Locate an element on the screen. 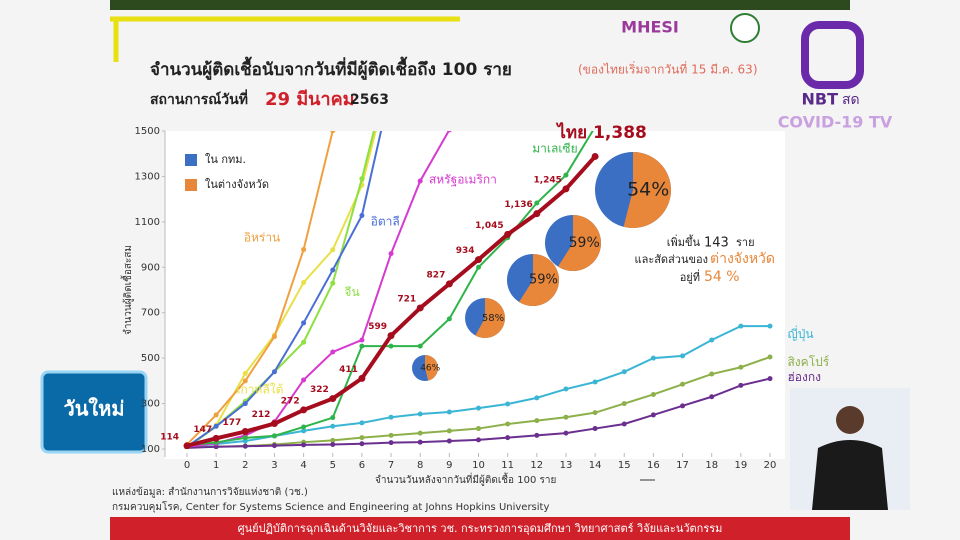  subtitle-date: 29 มีนาคม is located at coordinates (310, 99).